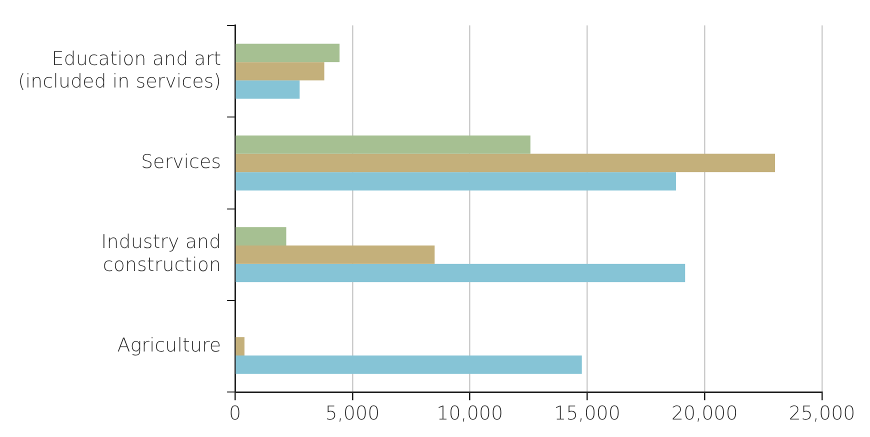 This screenshot has width=870, height=437. Describe the element at coordinates (704, 413) in the screenshot. I see `x-tick-label: 20,000` at that location.